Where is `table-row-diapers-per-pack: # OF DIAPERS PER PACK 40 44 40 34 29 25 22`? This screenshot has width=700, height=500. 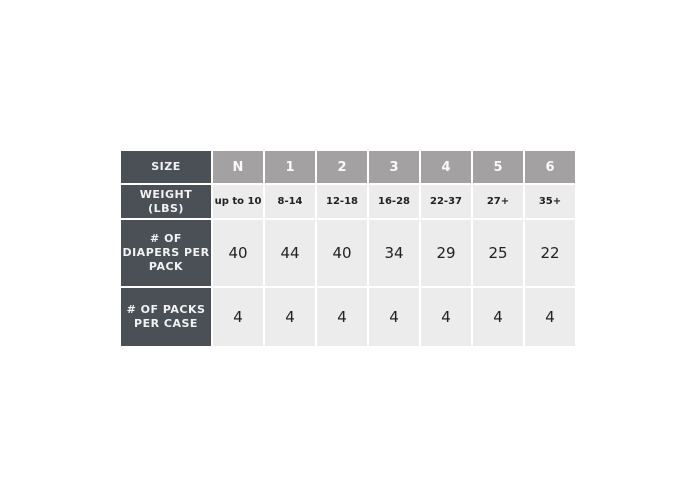 table-row-diapers-per-pack: # OF DIAPERS PER PACK 40 44 40 34 29 25 22 is located at coordinates (348, 253).